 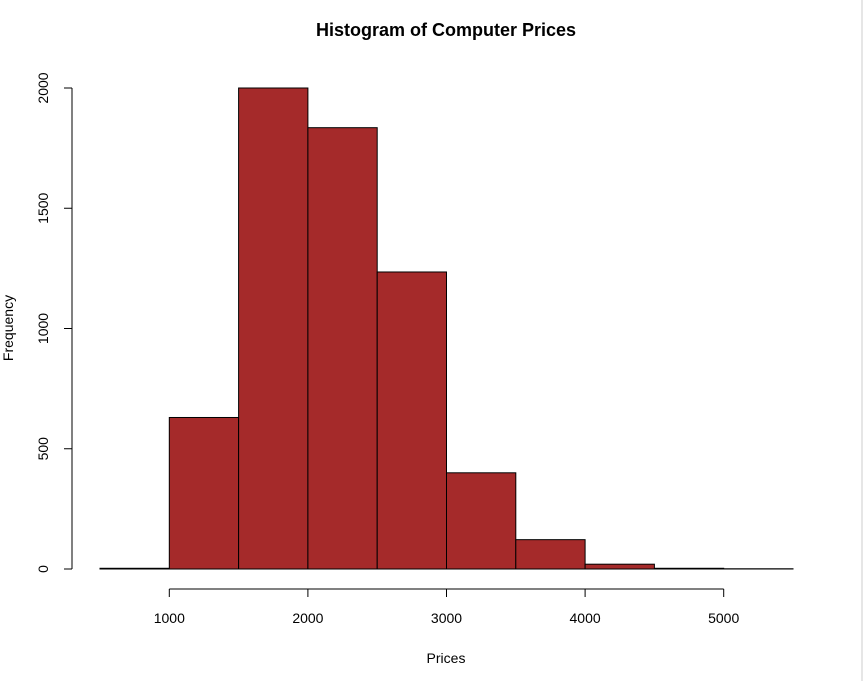 What do you see at coordinates (8, 328) in the screenshot?
I see `y-axis-label: Frequency` at bounding box center [8, 328].